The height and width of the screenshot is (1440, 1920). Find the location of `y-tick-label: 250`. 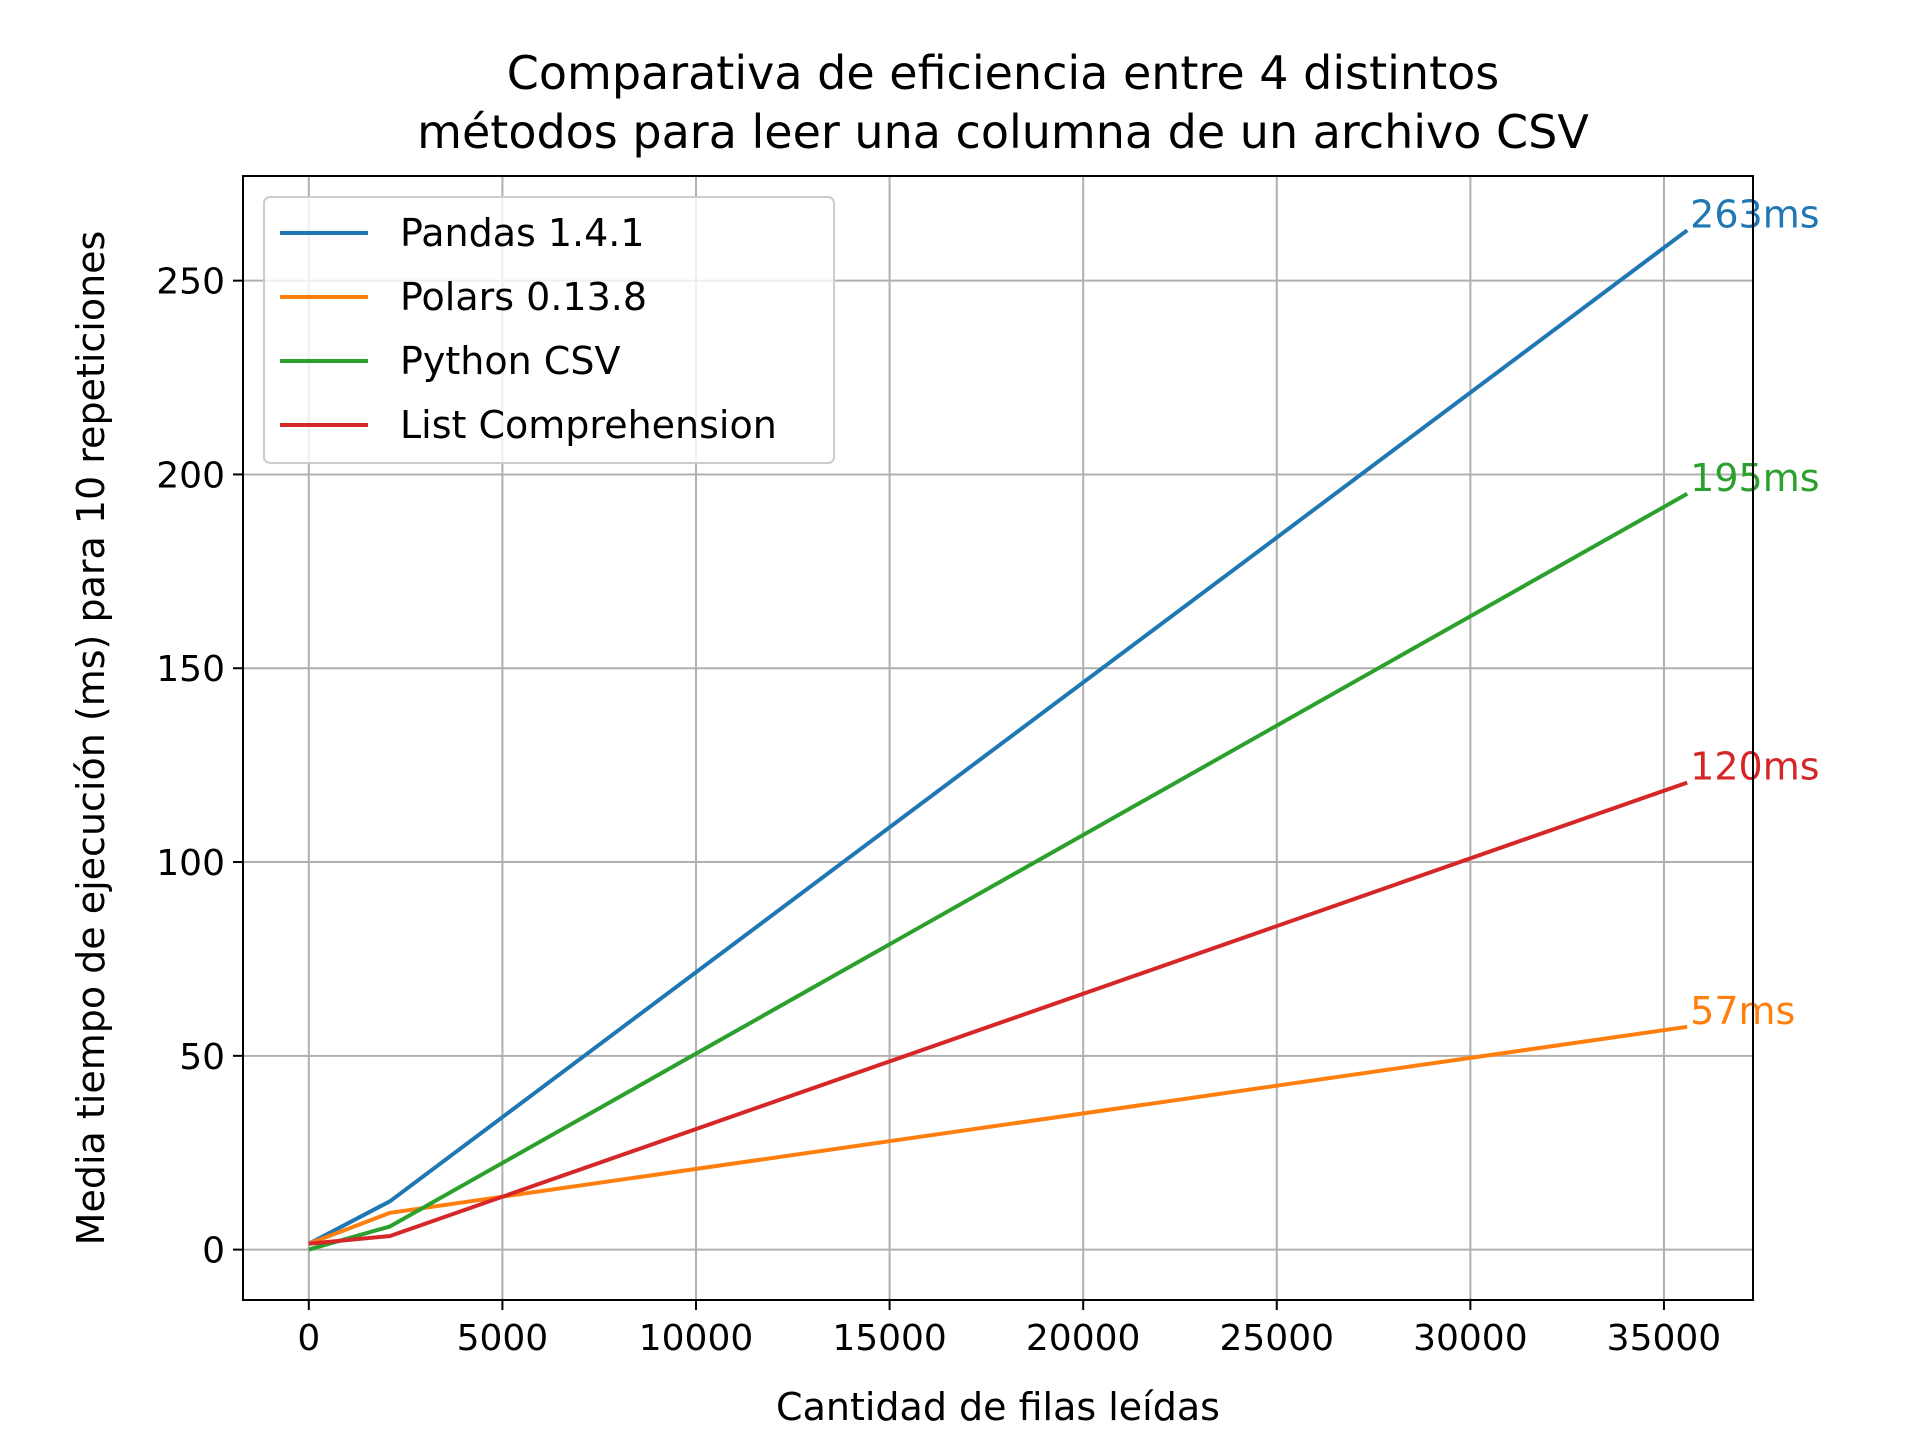

y-tick-label: 250 is located at coordinates (190, 282).